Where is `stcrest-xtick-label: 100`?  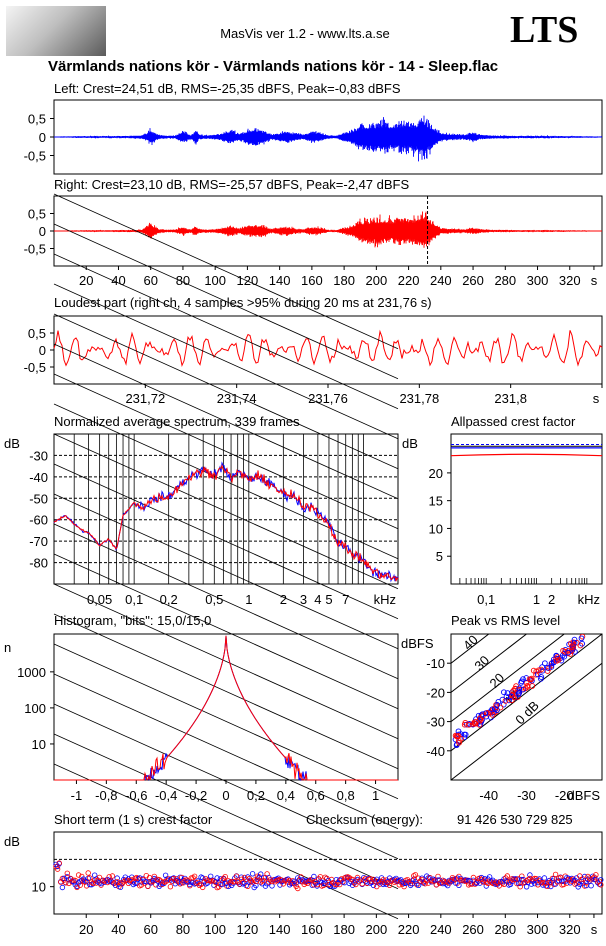
stcrest-xtick-label: 100 is located at coordinates (215, 929).